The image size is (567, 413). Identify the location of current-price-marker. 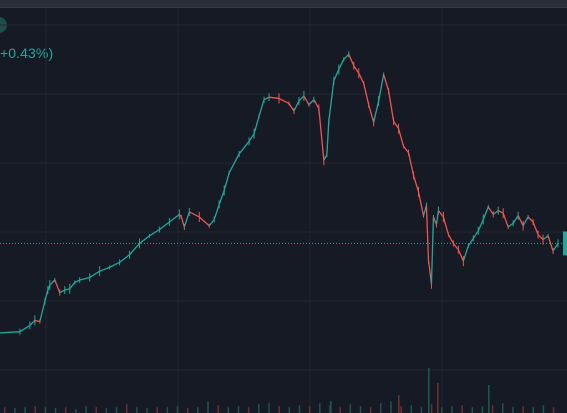
(565, 243).